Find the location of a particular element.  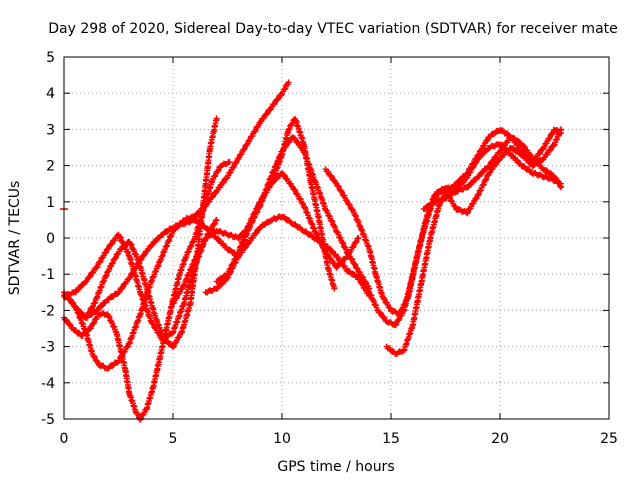

series-track-c is located at coordinates (147, 290).